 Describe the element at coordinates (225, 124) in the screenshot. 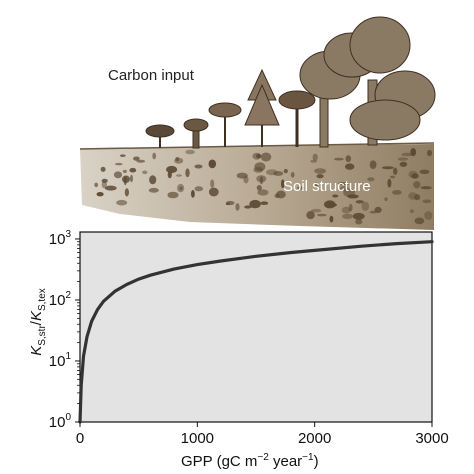

I see `acacia-tree` at that location.